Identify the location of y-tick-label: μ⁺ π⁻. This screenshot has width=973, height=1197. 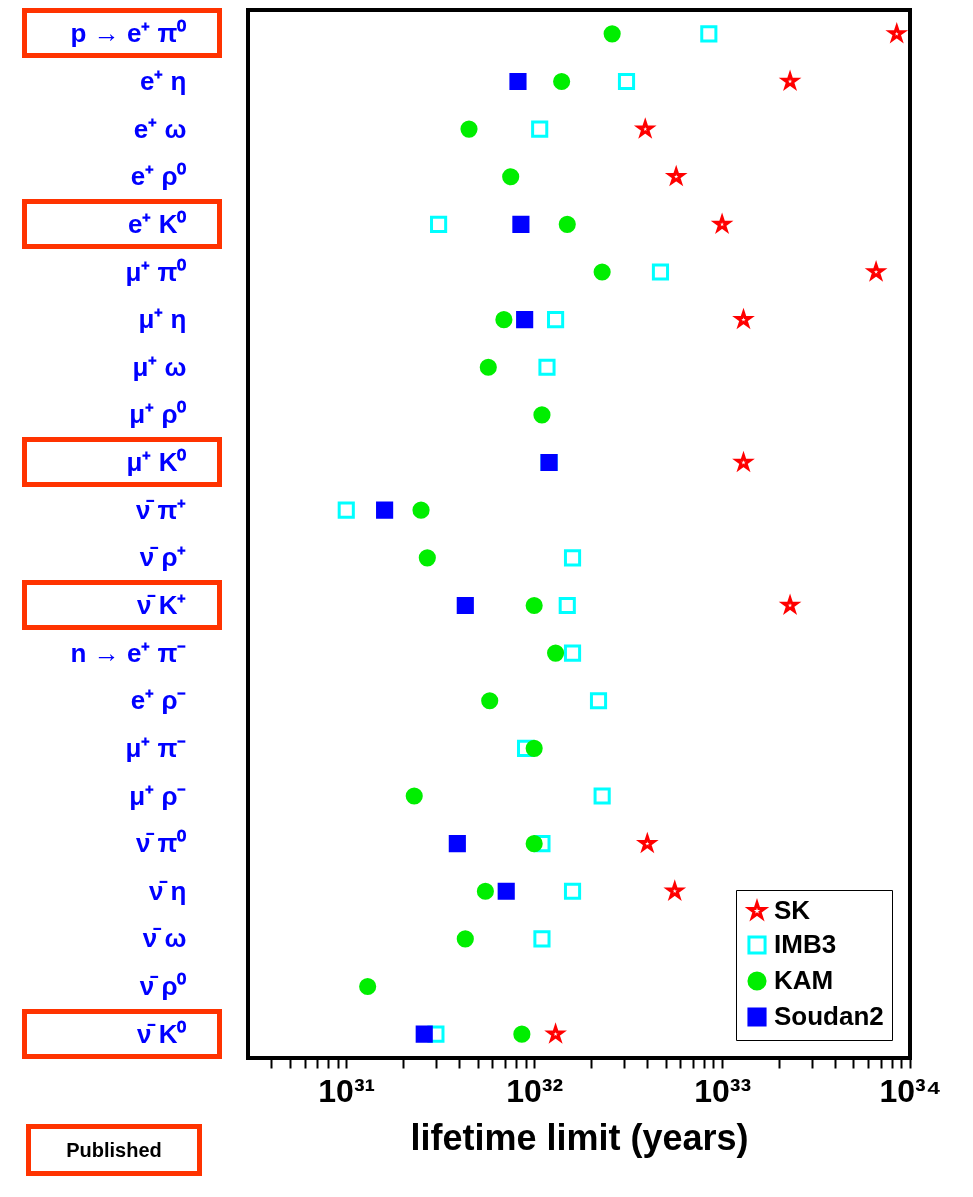
(156, 747).